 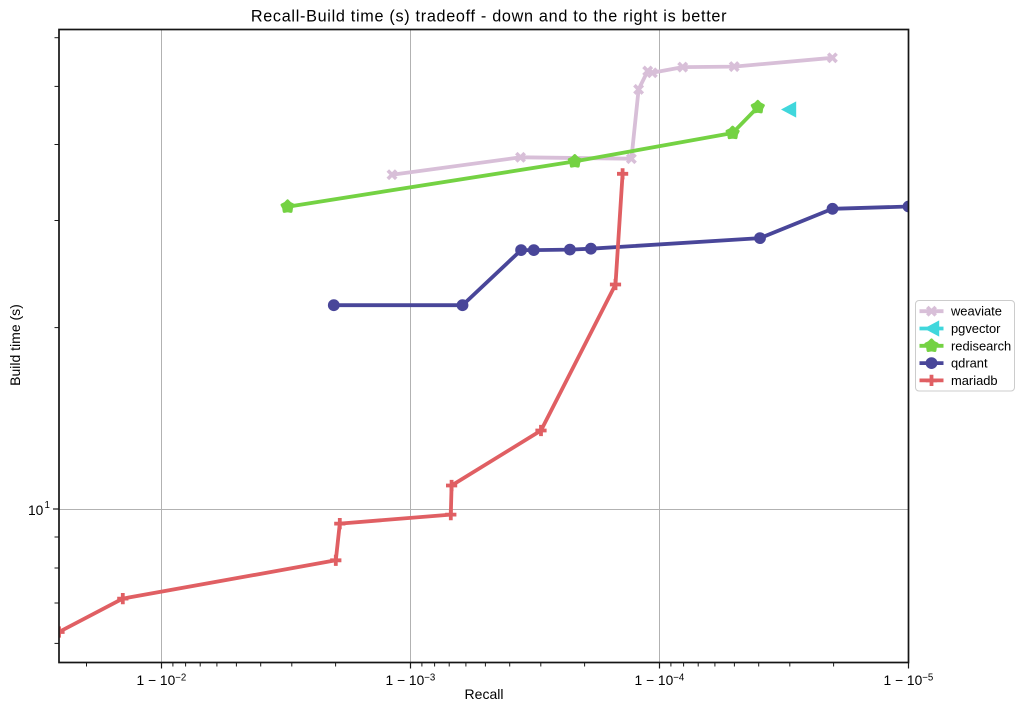 I want to click on svg-text: redisearch, so click(x=981, y=345).